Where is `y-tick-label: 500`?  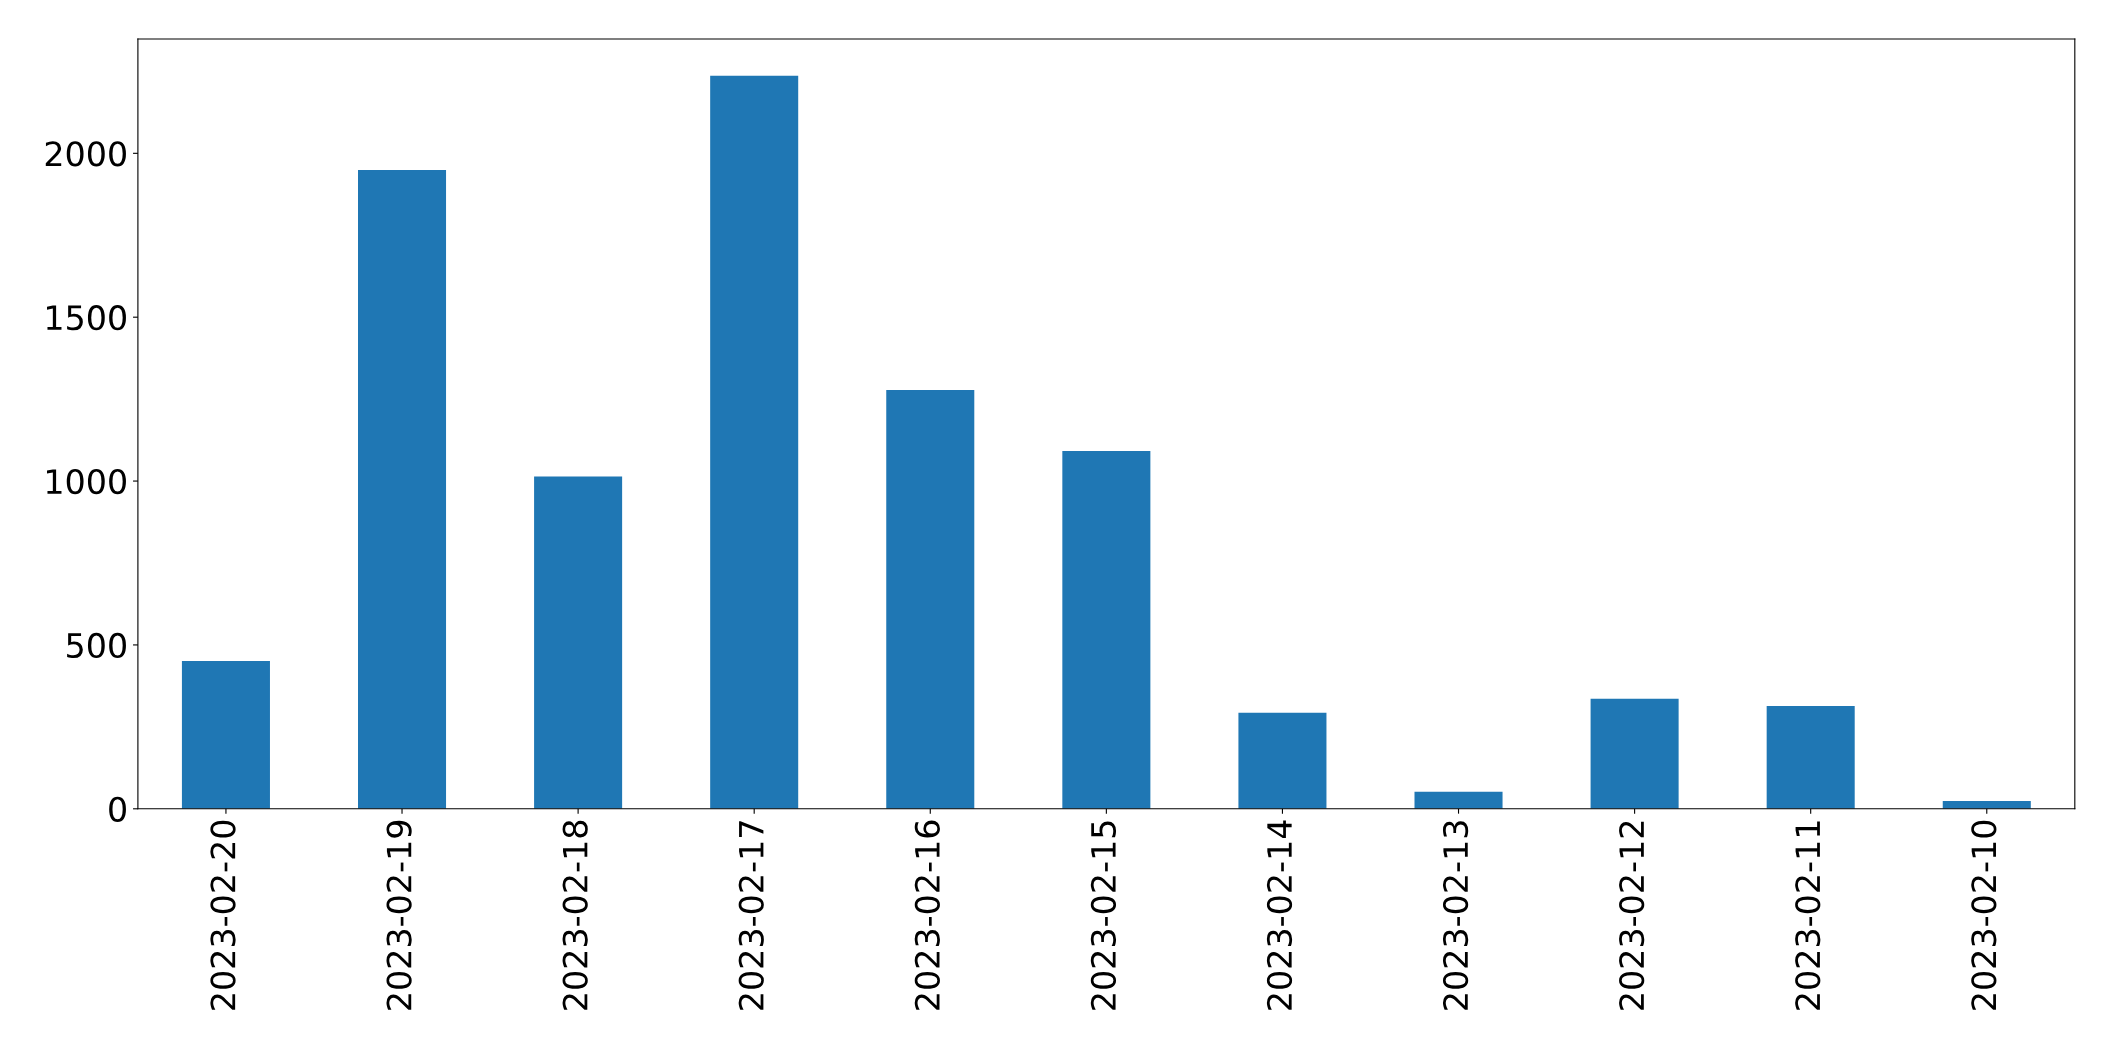 y-tick-label: 500 is located at coordinates (96, 645).